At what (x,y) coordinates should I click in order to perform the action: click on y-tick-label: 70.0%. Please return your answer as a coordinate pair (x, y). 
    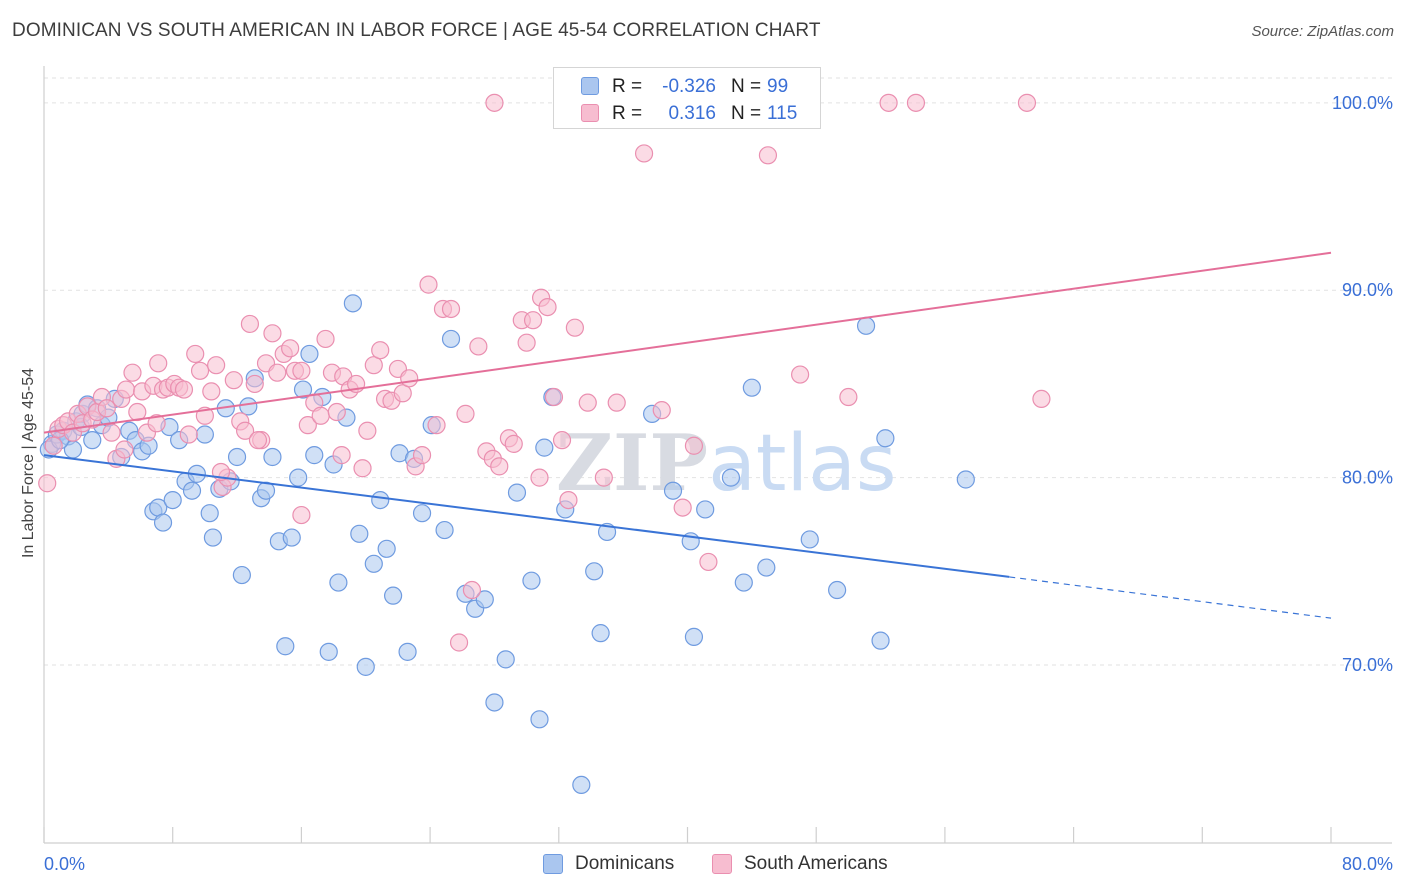
    Looking at the image, I should click on (1367, 665).